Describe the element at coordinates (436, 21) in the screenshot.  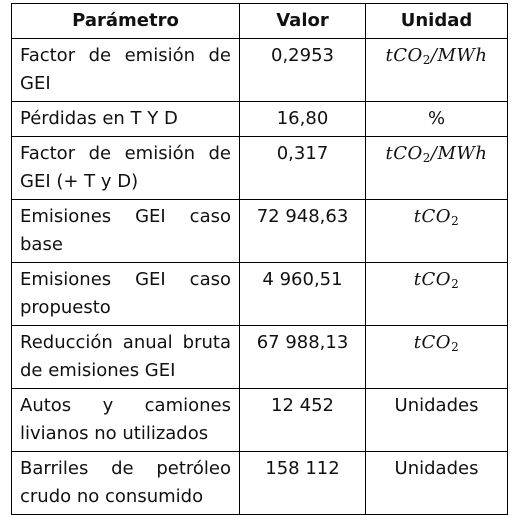
I see `header-unidad: Unidad` at that location.